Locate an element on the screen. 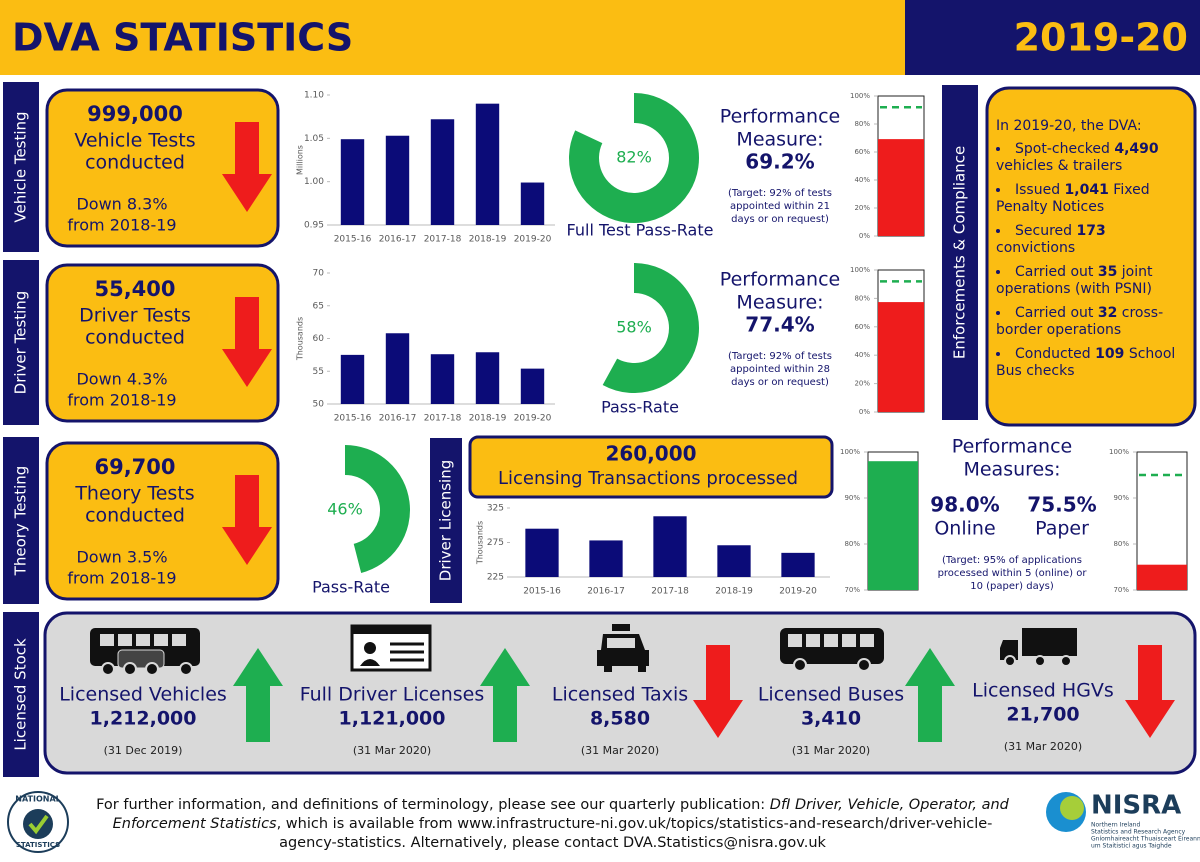 This screenshot has height=862, width=1200. performance-note: days or on request) is located at coordinates (780, 382).